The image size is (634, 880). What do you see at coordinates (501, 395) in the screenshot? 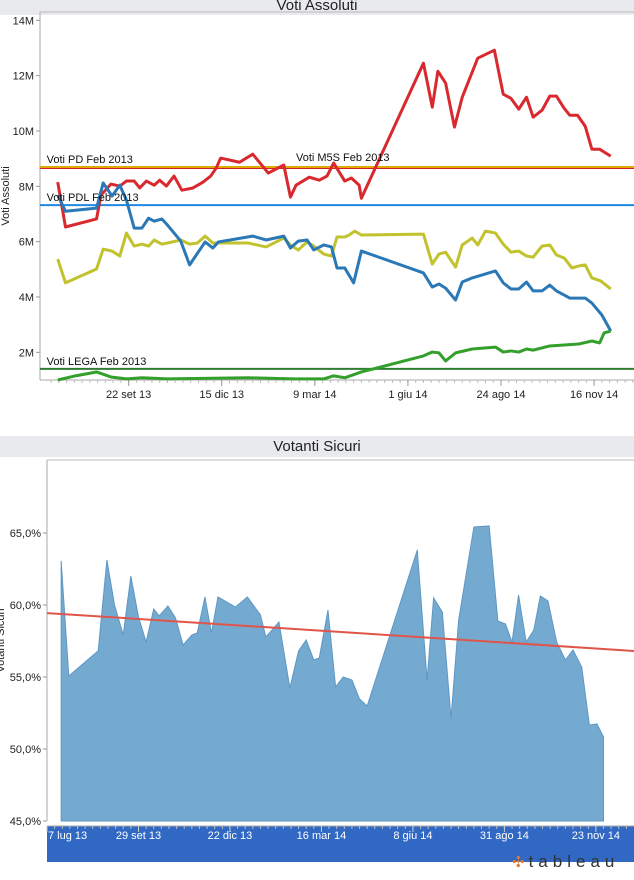
I see `top-x-tick-label: 24 ago 14` at bounding box center [501, 395].